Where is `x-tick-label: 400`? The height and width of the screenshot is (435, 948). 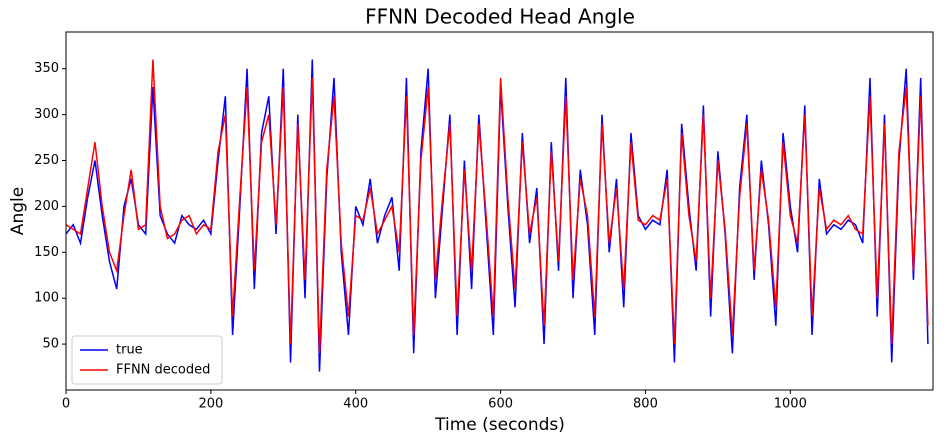 x-tick-label: 400 is located at coordinates (355, 404).